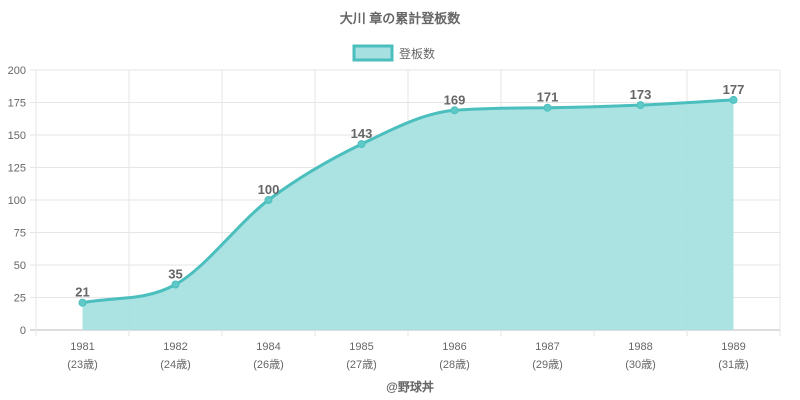 The width and height of the screenshot is (800, 400). I want to click on x-tick-sublabel: (28歳), so click(454, 364).